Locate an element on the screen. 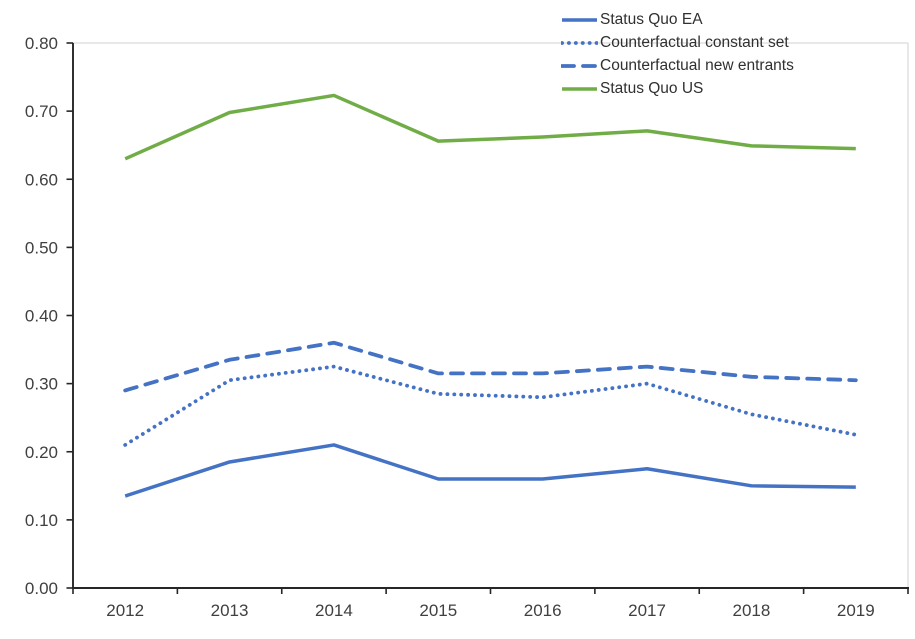 The width and height of the screenshot is (915, 639). y-tick-label: 0.00 is located at coordinates (41, 588).